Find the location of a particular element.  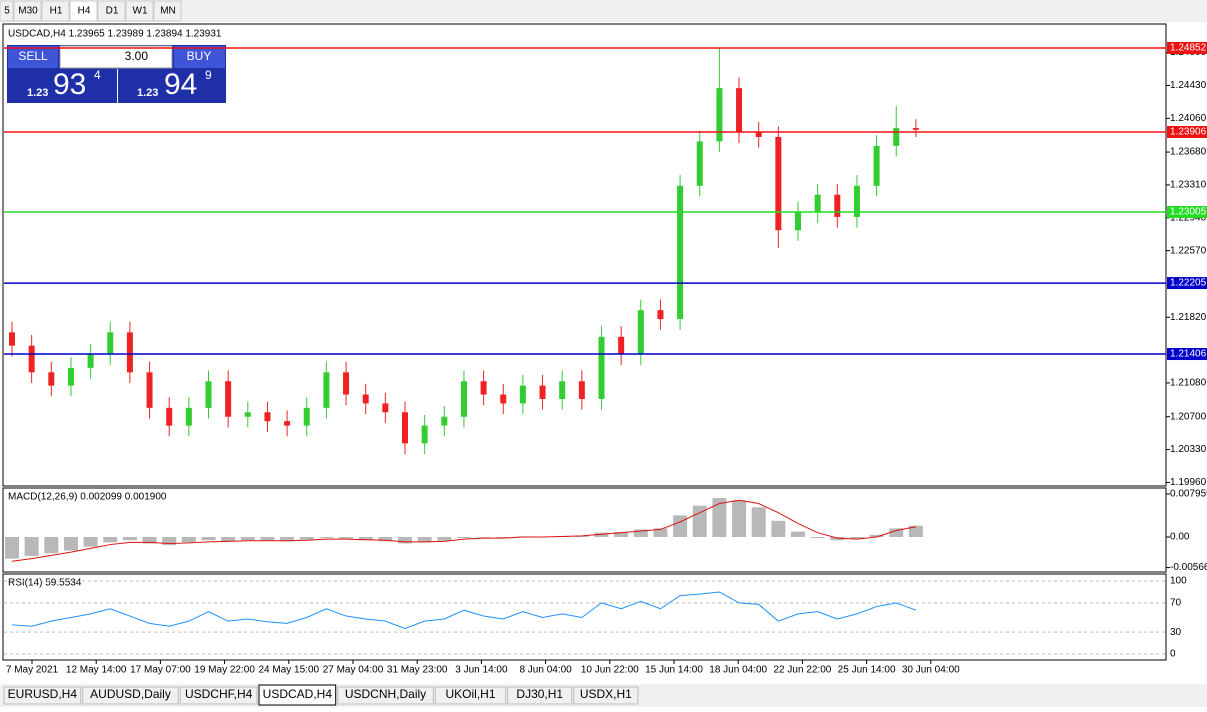

sell-pips: 93 is located at coordinates (69, 84).